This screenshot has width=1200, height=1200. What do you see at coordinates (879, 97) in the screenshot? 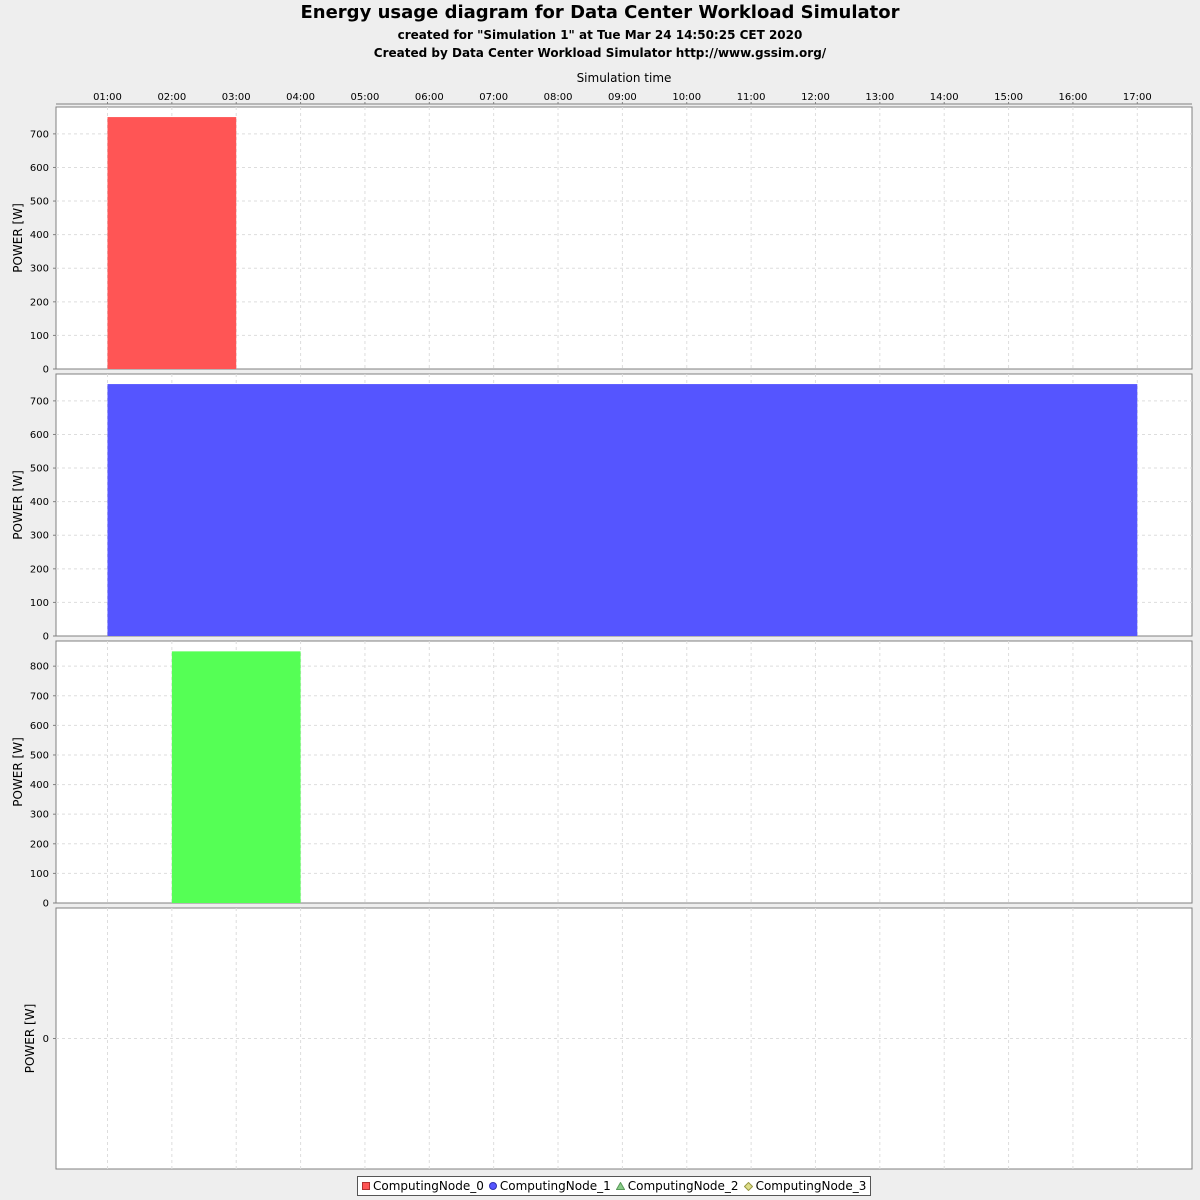
I see `x-tick-label: 13:00` at bounding box center [879, 97].